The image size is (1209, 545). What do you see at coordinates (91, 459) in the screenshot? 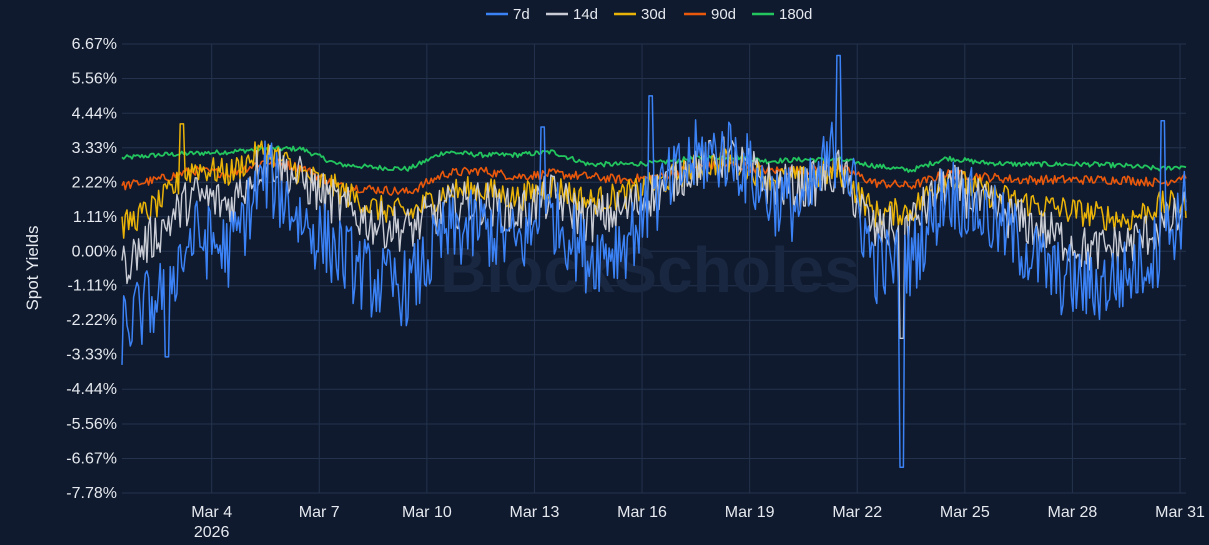
I see `y-tick-label: -6.67%` at bounding box center [91, 459].